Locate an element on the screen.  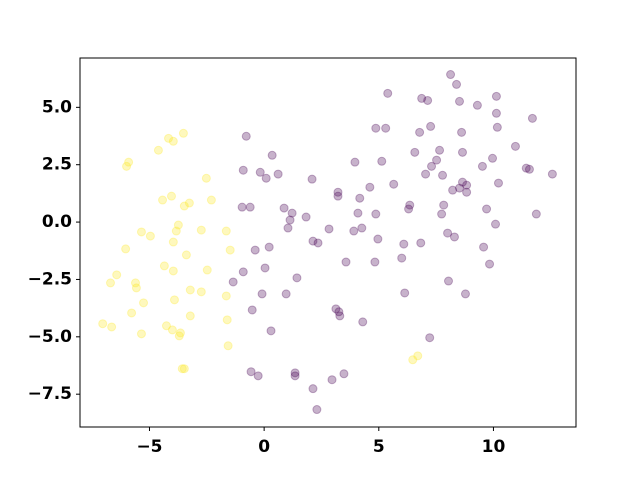
x-tick-label: 0 is located at coordinates (264, 447).